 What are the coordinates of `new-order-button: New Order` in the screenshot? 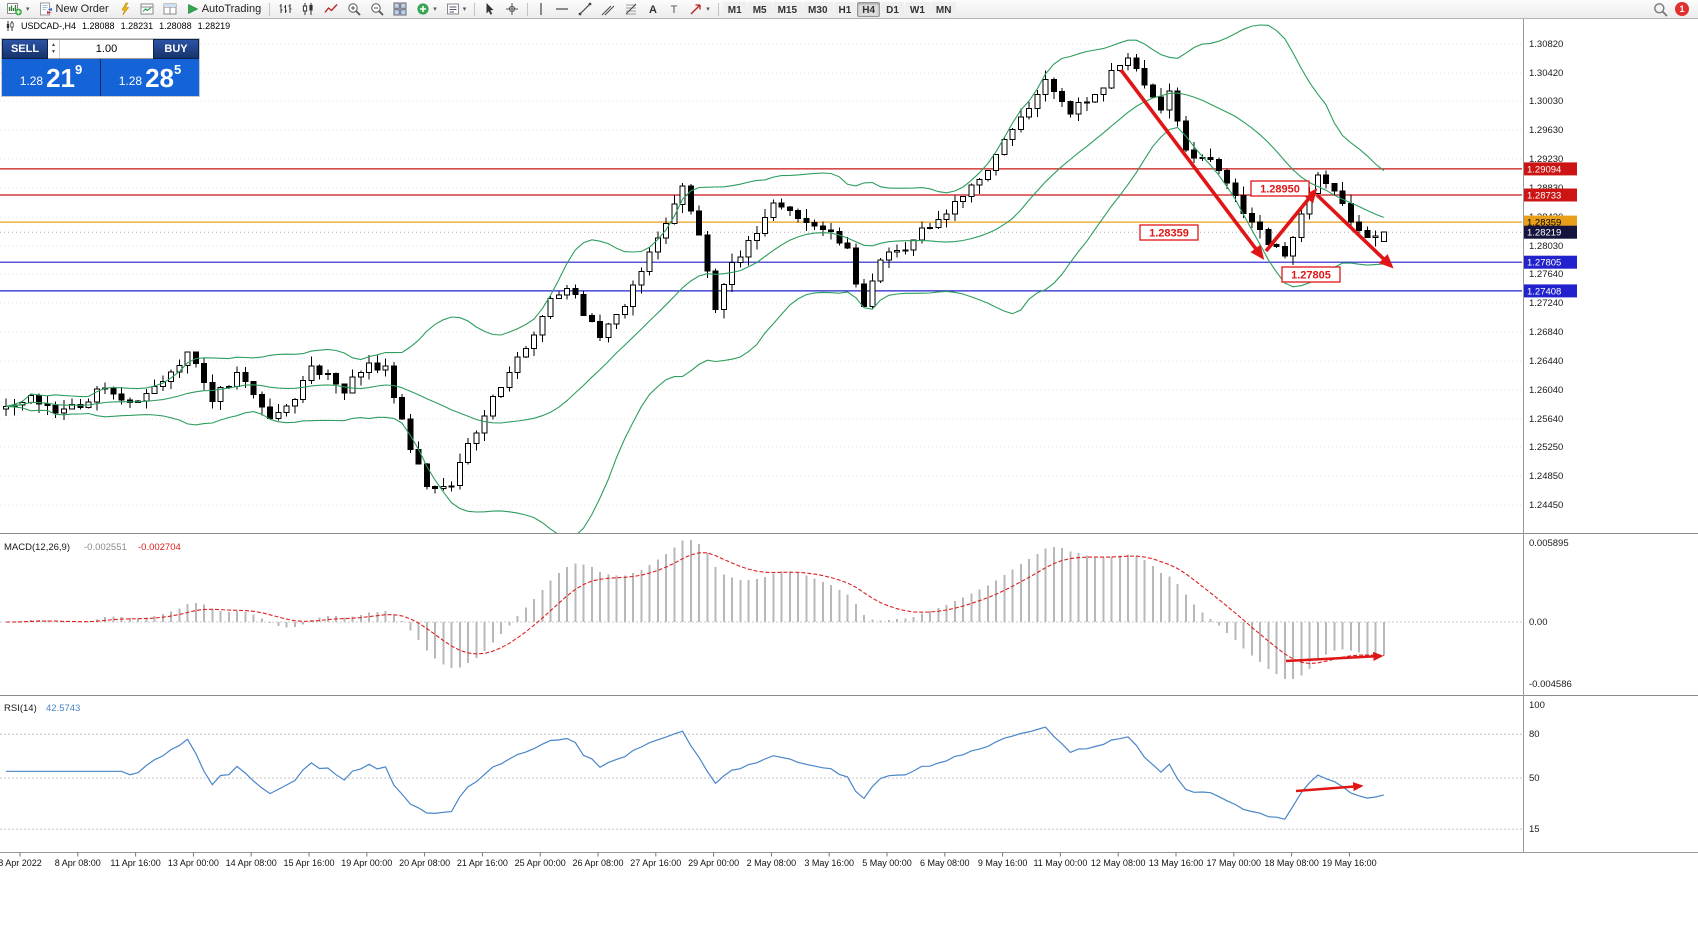 It's located at (74, 9).